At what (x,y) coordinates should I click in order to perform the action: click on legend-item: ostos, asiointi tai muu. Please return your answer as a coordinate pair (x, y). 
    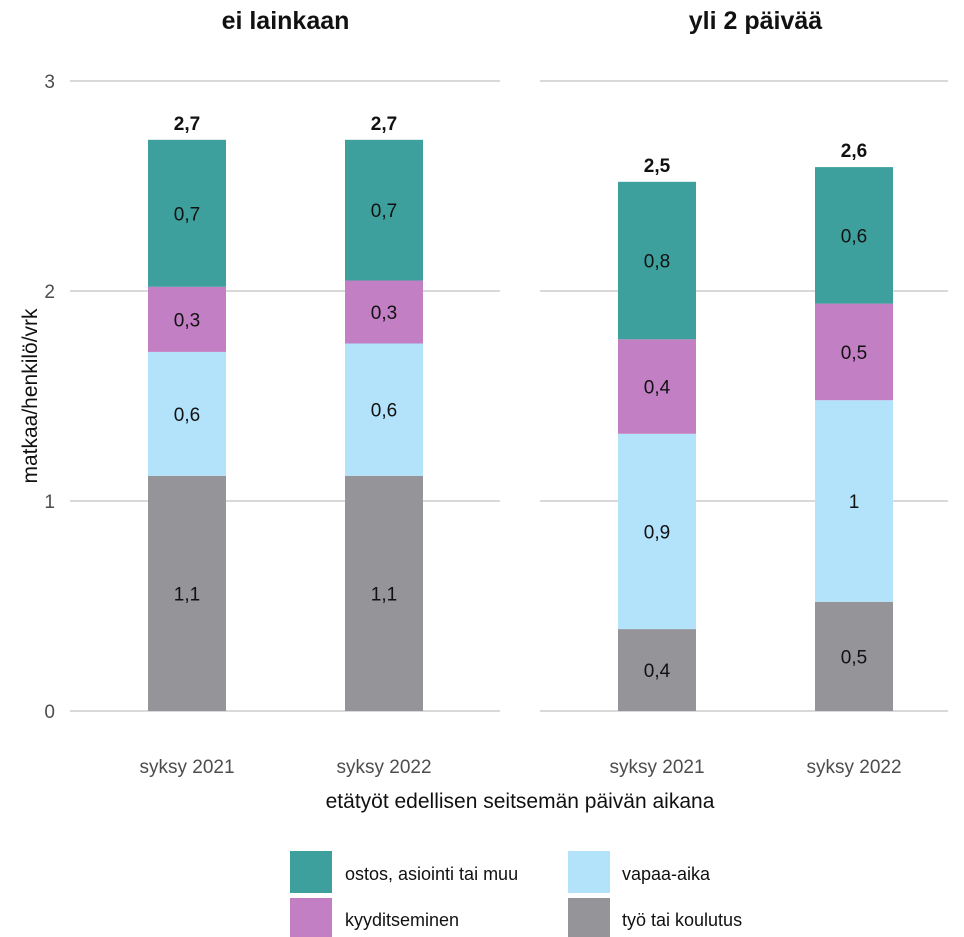
    Looking at the image, I should click on (404, 872).